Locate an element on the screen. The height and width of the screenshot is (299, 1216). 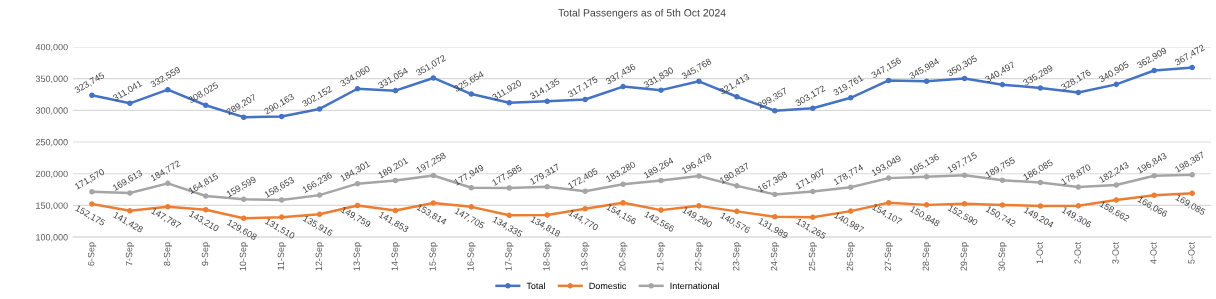
x-tick-label: 1-Oct is located at coordinates (1039, 253).